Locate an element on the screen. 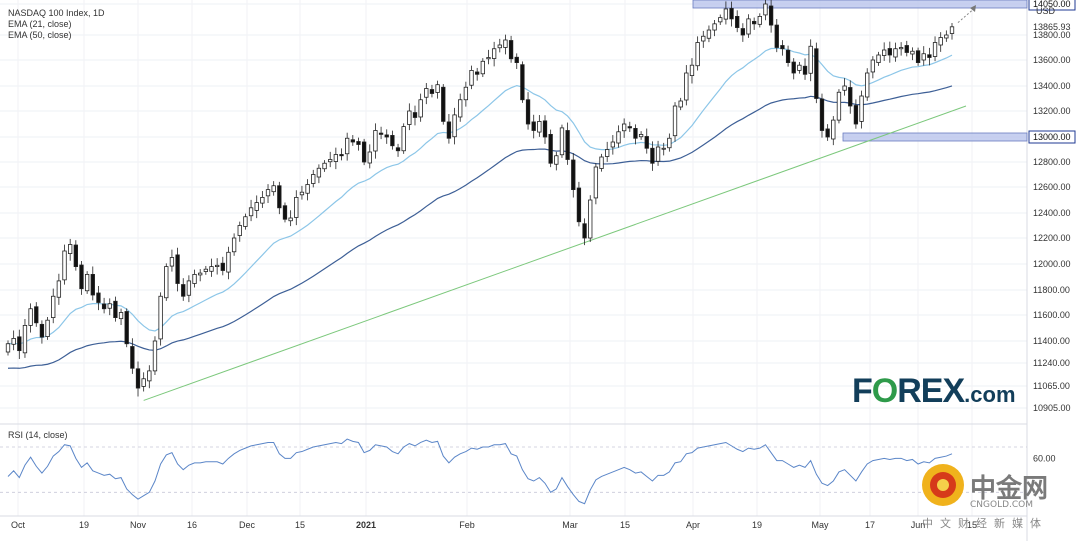  price-tick: 13600.00 is located at coordinates (1052, 60).